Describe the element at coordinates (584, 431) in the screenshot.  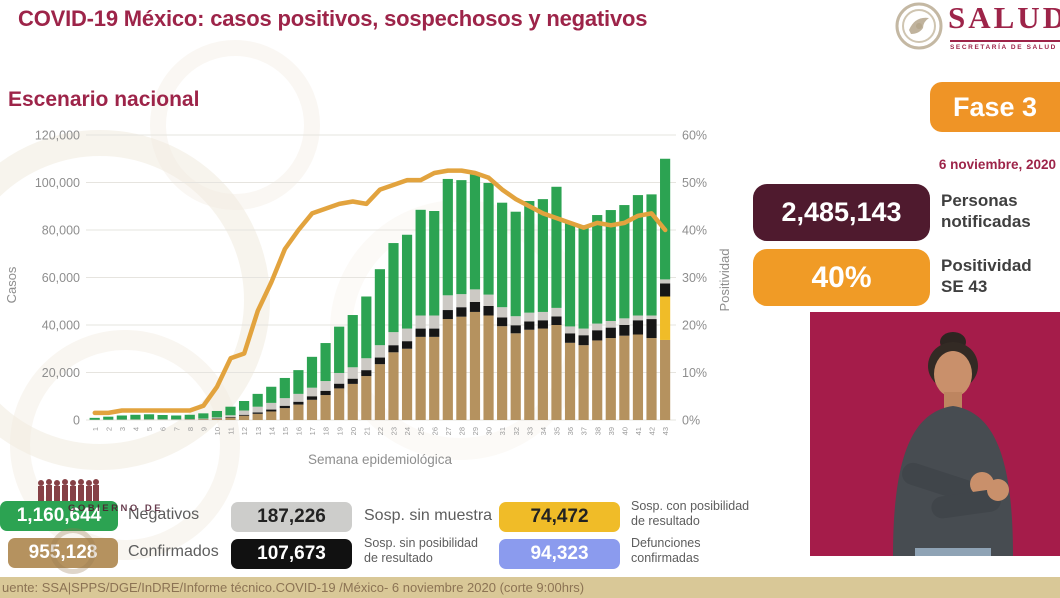
I see `svg-text: 37` at that location.